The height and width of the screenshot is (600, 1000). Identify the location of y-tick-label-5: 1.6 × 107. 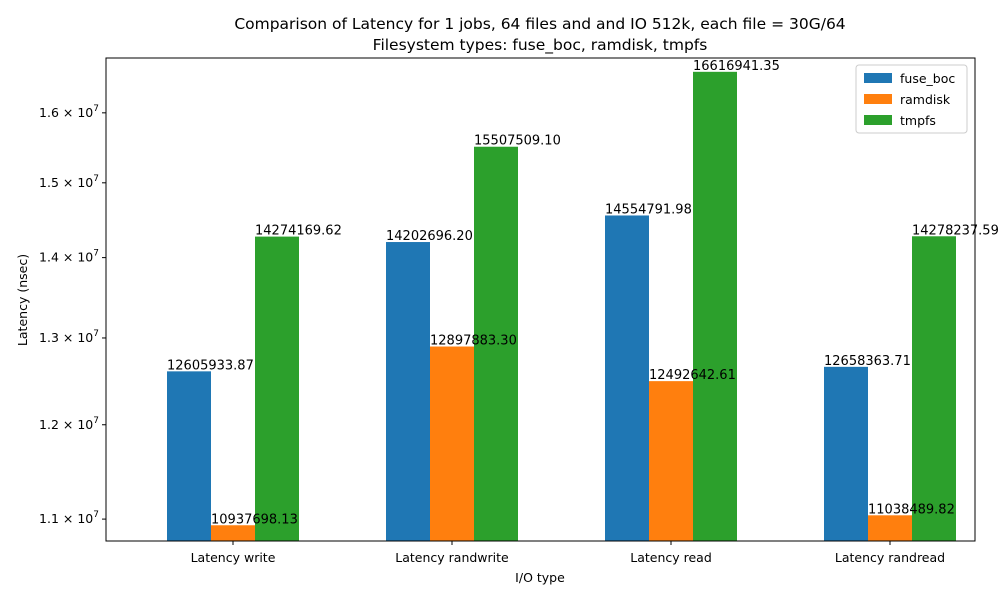
(69, 112).